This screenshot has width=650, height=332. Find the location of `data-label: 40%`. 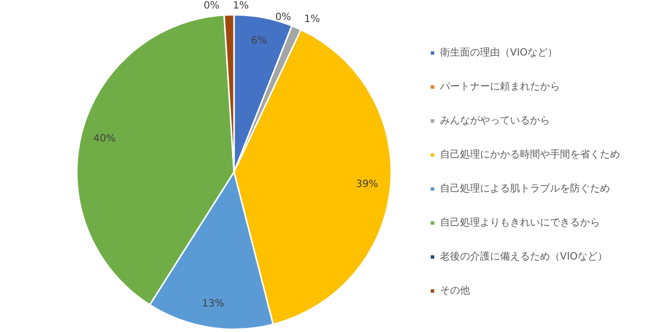

data-label: 40% is located at coordinates (104, 138).